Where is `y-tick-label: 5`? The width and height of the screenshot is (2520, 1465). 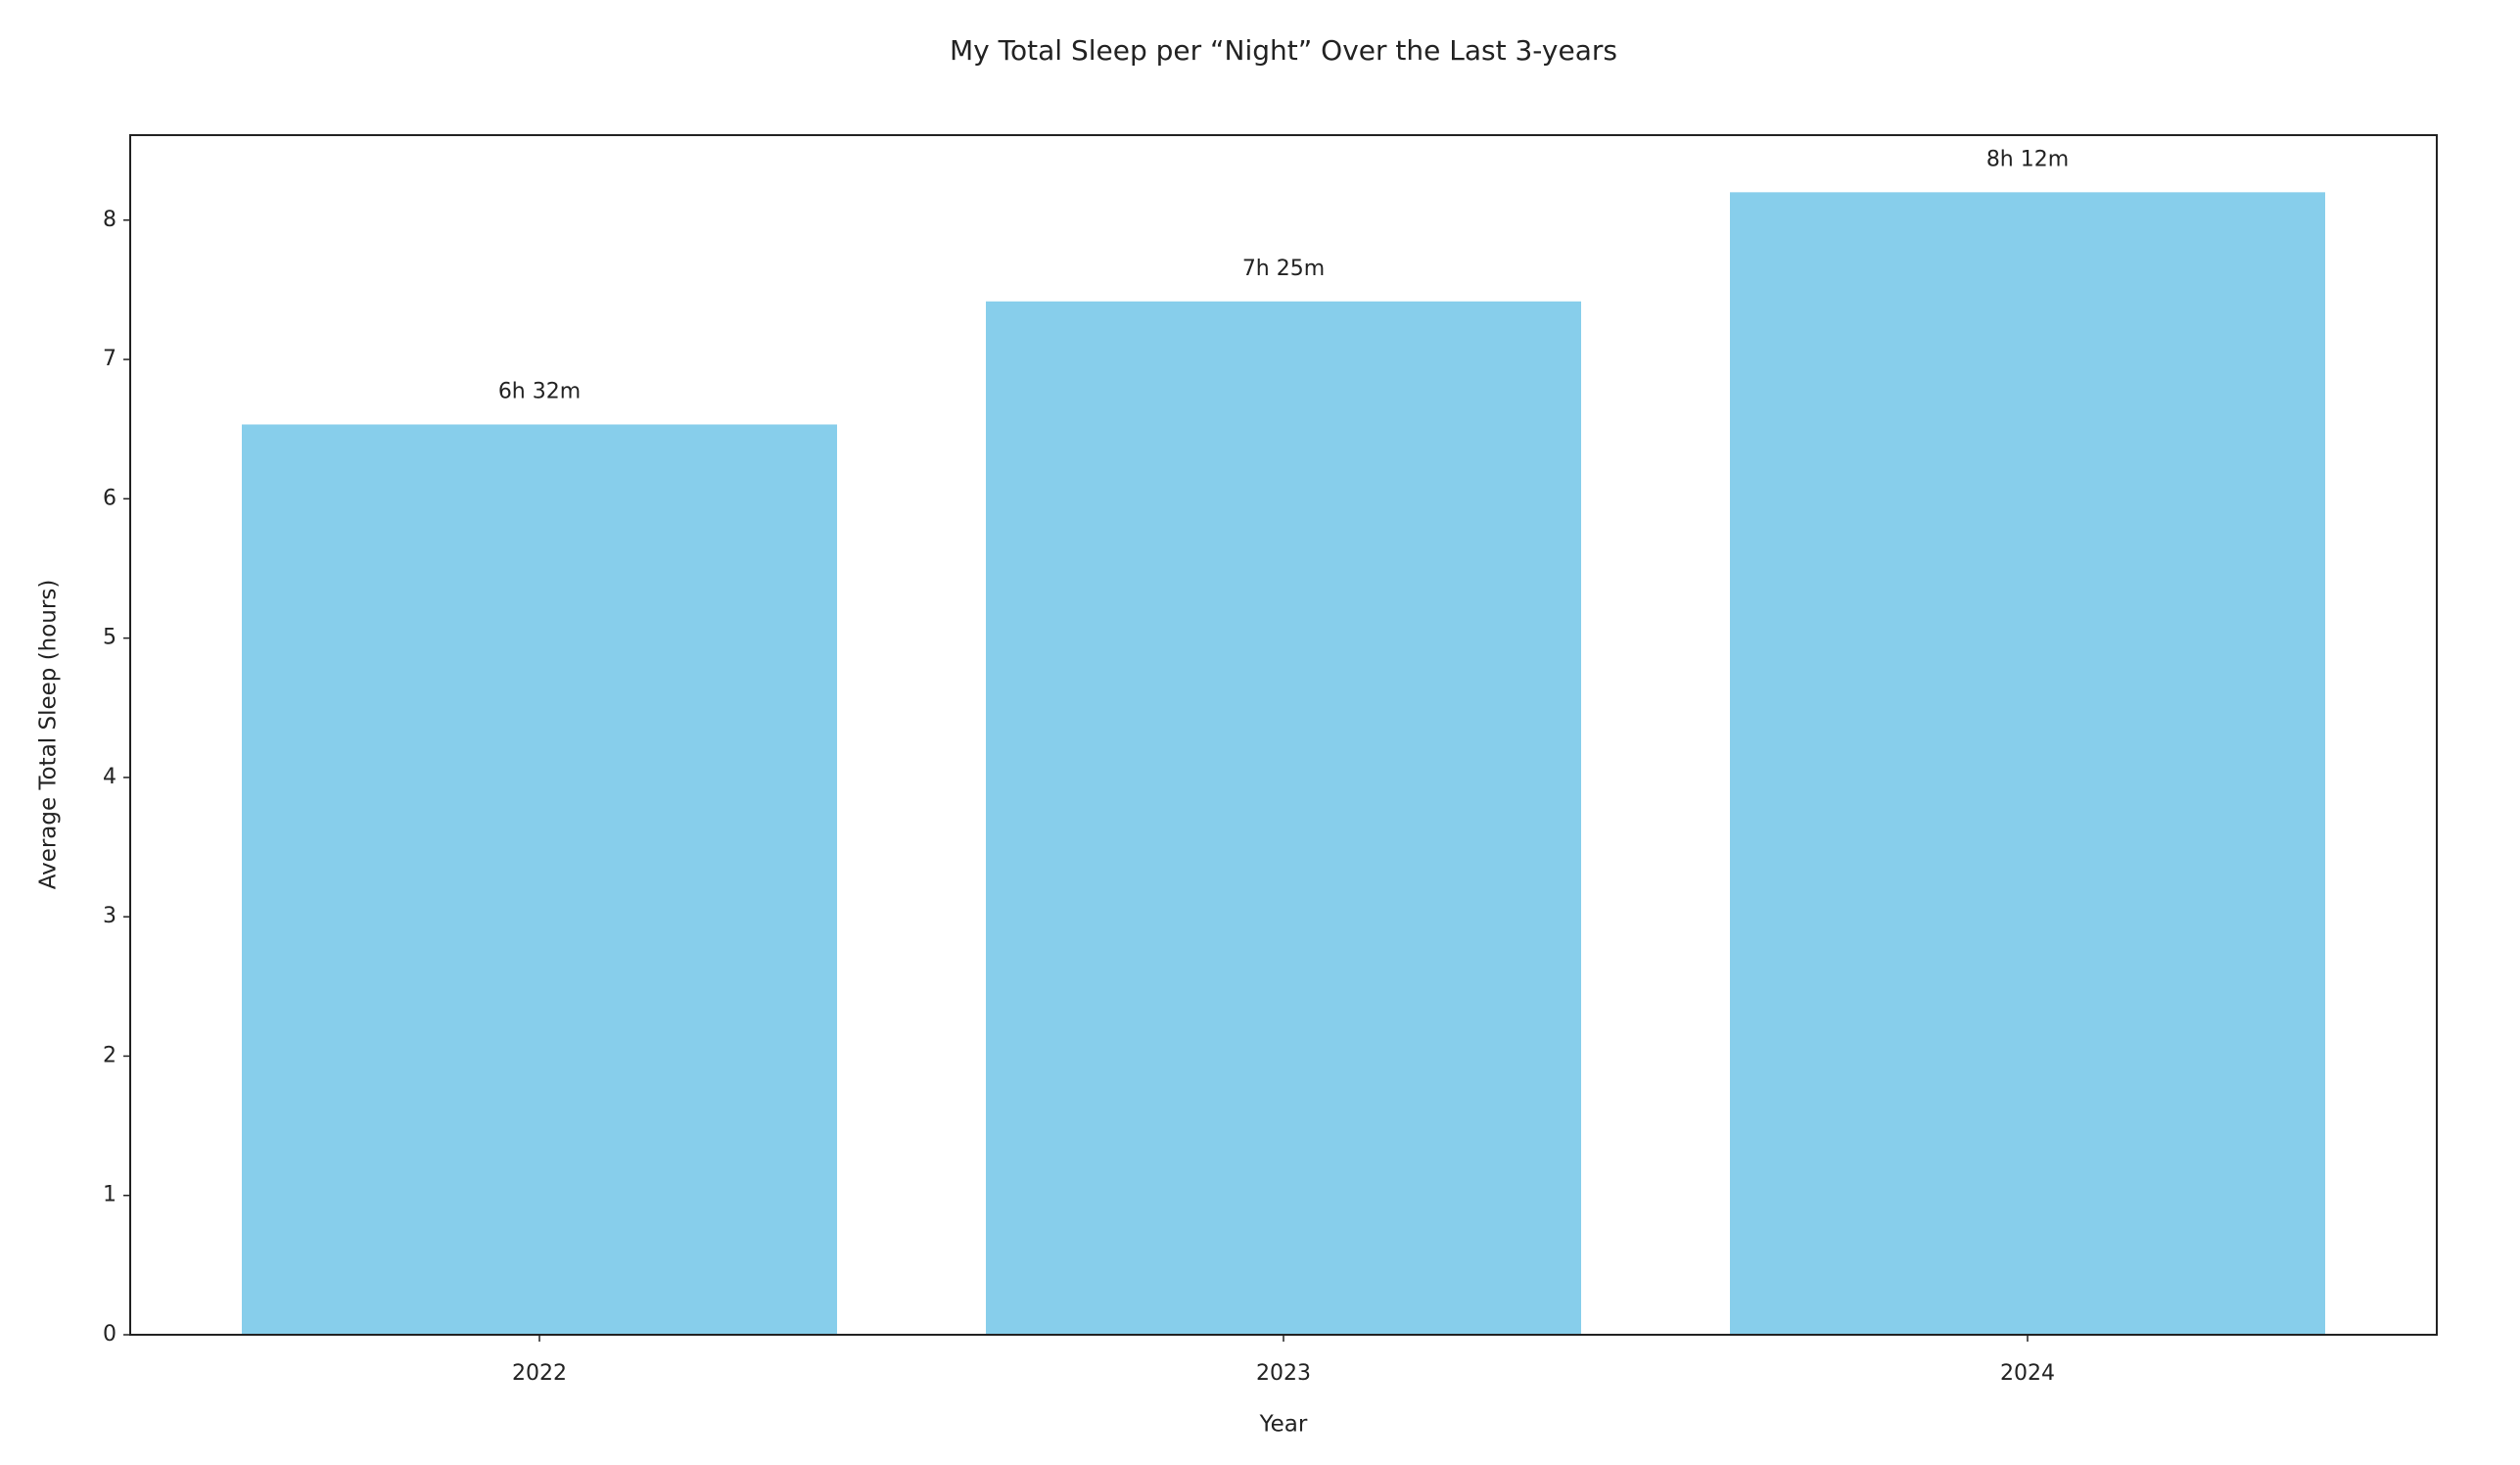
y-tick-label: 5 is located at coordinates (110, 638).